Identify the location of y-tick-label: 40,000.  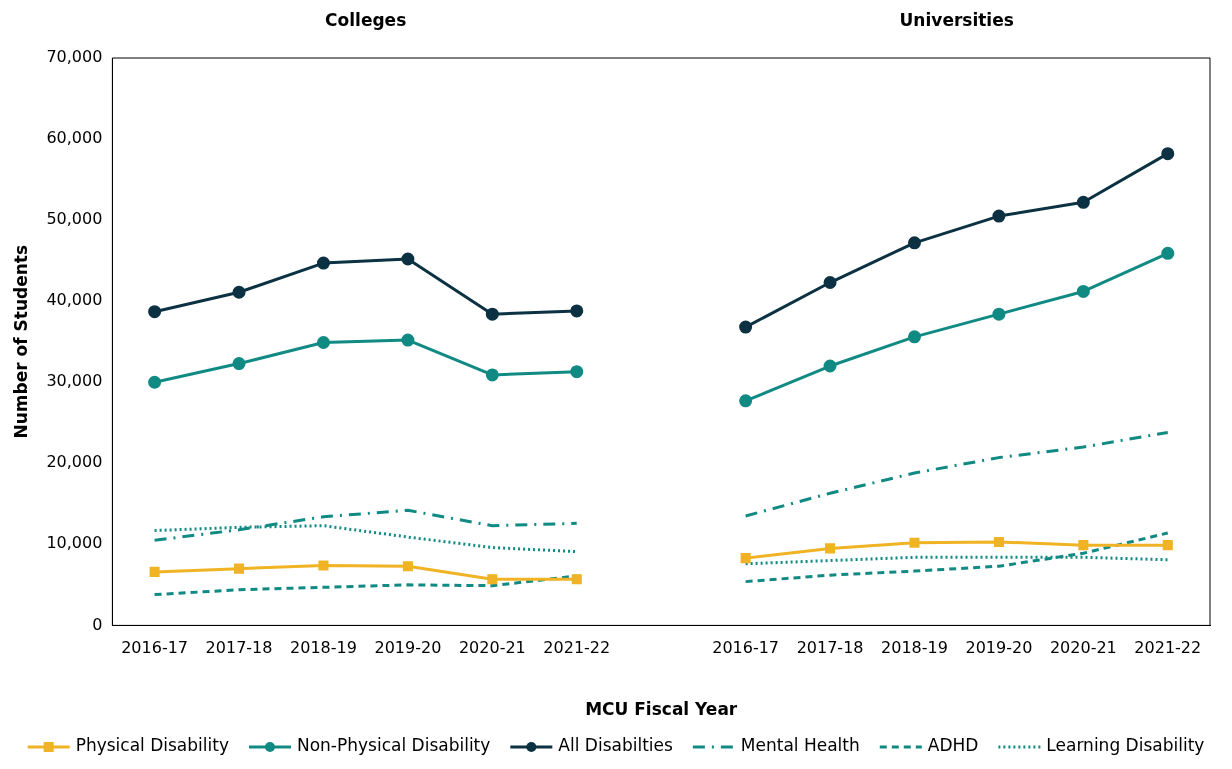
(74, 300).